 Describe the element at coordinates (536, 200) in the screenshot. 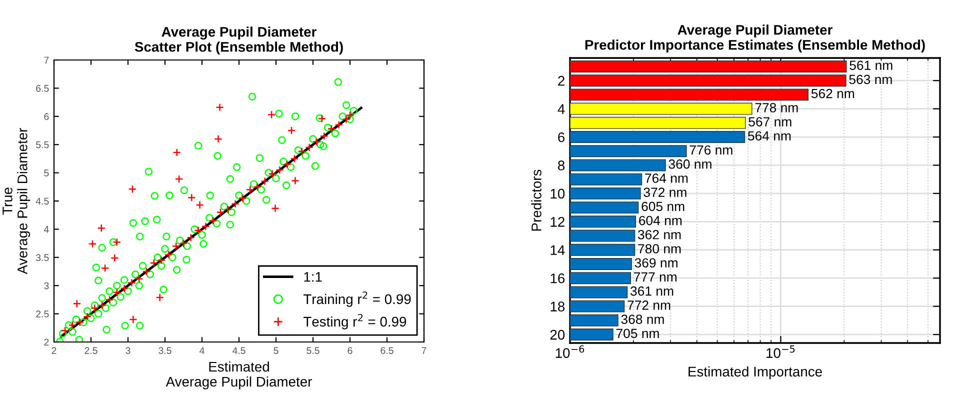

I see `y-axis-title: Predictors` at that location.